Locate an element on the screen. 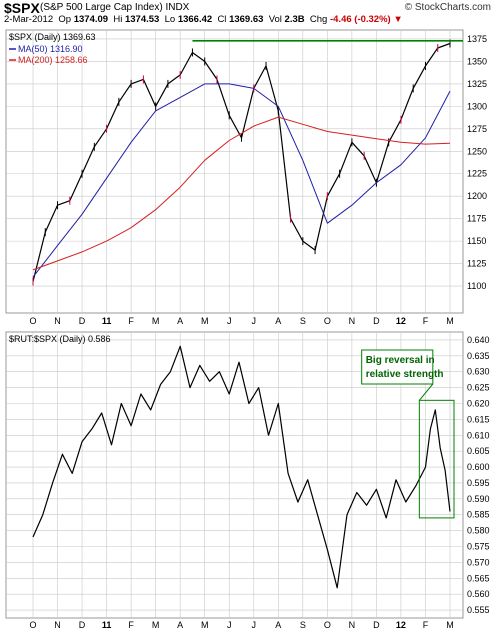 This screenshot has width=497, height=633. annotation-text: Big reversal in is located at coordinates (400, 360).